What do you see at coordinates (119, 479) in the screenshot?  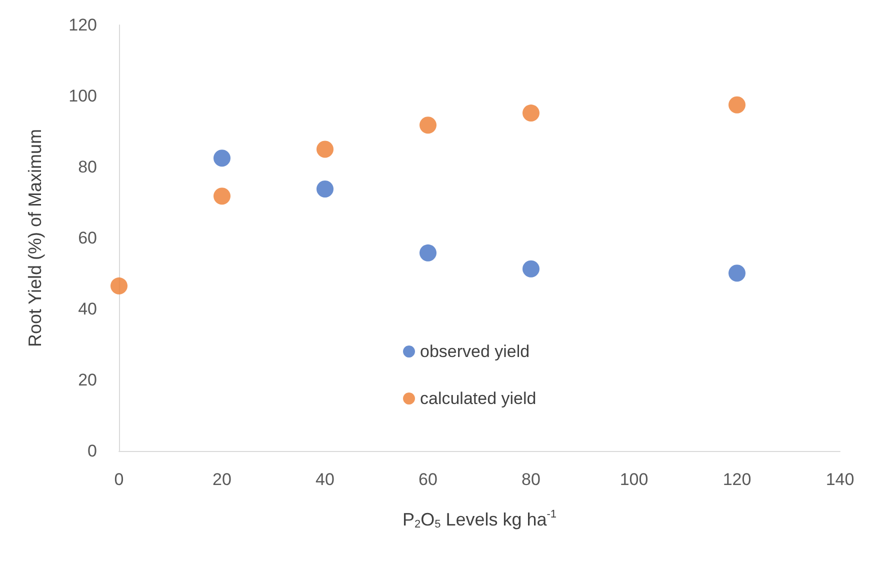 I see `x-tick-label: 0` at bounding box center [119, 479].